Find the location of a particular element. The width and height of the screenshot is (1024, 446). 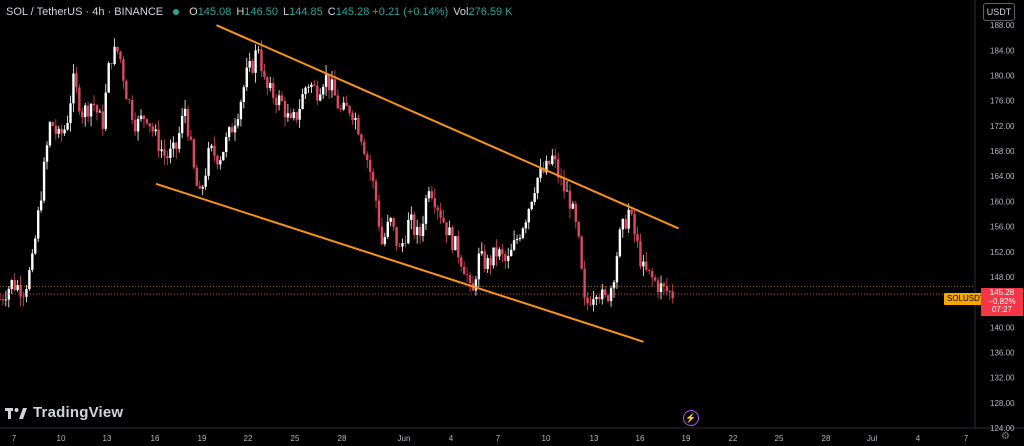

tradingview-logo: TradingView is located at coordinates (64, 412).